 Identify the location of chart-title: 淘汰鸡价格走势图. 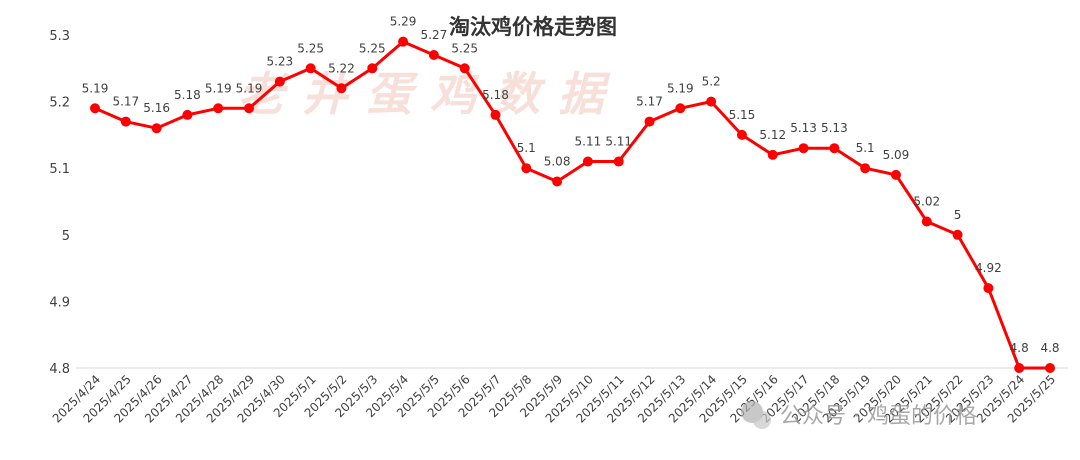
(533, 27).